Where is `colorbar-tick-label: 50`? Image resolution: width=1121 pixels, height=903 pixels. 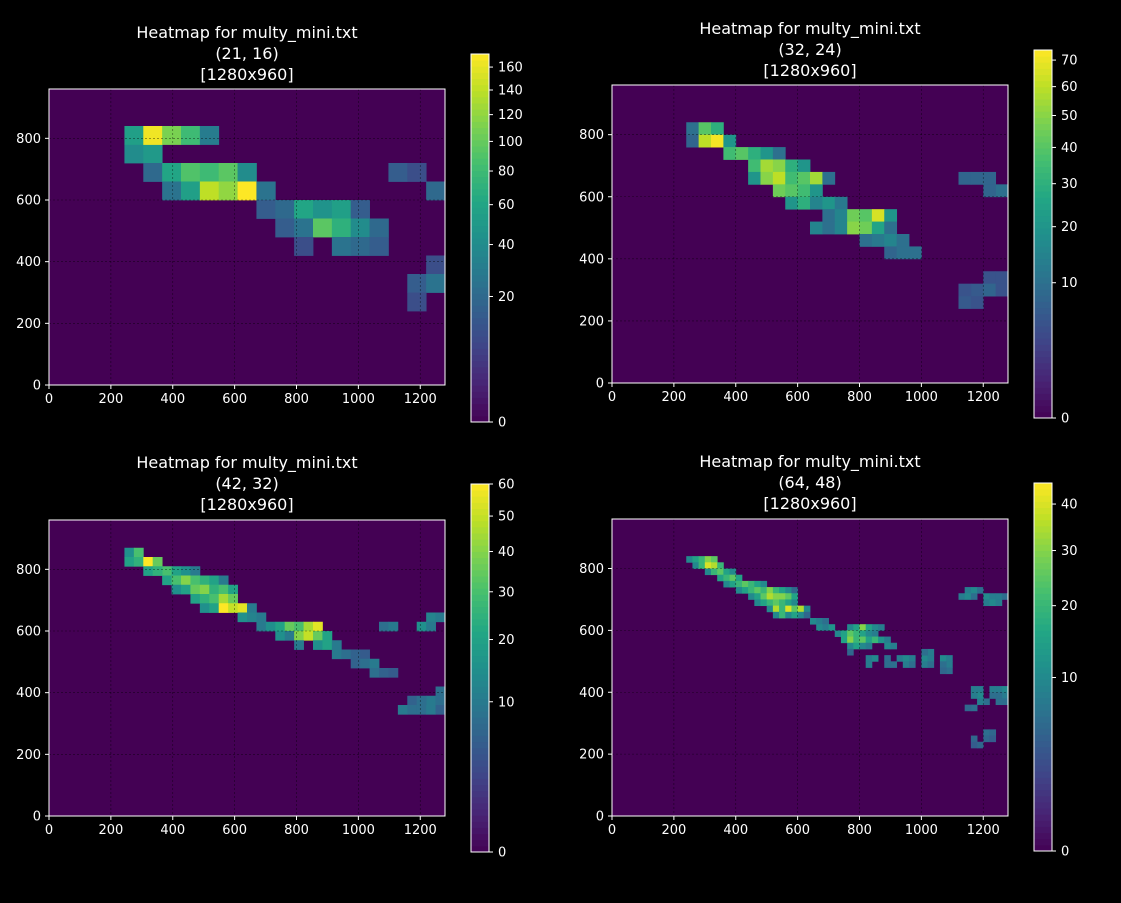
colorbar-tick-label: 50 is located at coordinates (506, 517).